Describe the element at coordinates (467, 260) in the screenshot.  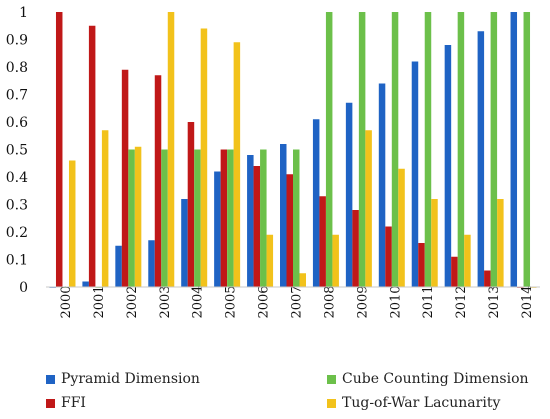
I see `bar-tug-of-war-lacunarity-2012` at that location.